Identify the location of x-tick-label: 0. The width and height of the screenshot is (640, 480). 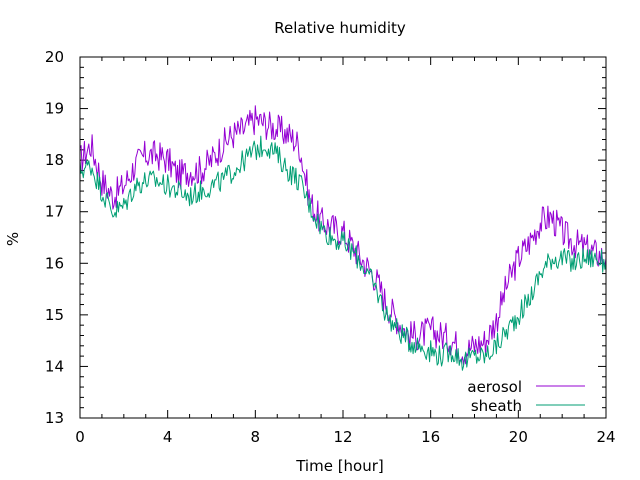
(80, 437).